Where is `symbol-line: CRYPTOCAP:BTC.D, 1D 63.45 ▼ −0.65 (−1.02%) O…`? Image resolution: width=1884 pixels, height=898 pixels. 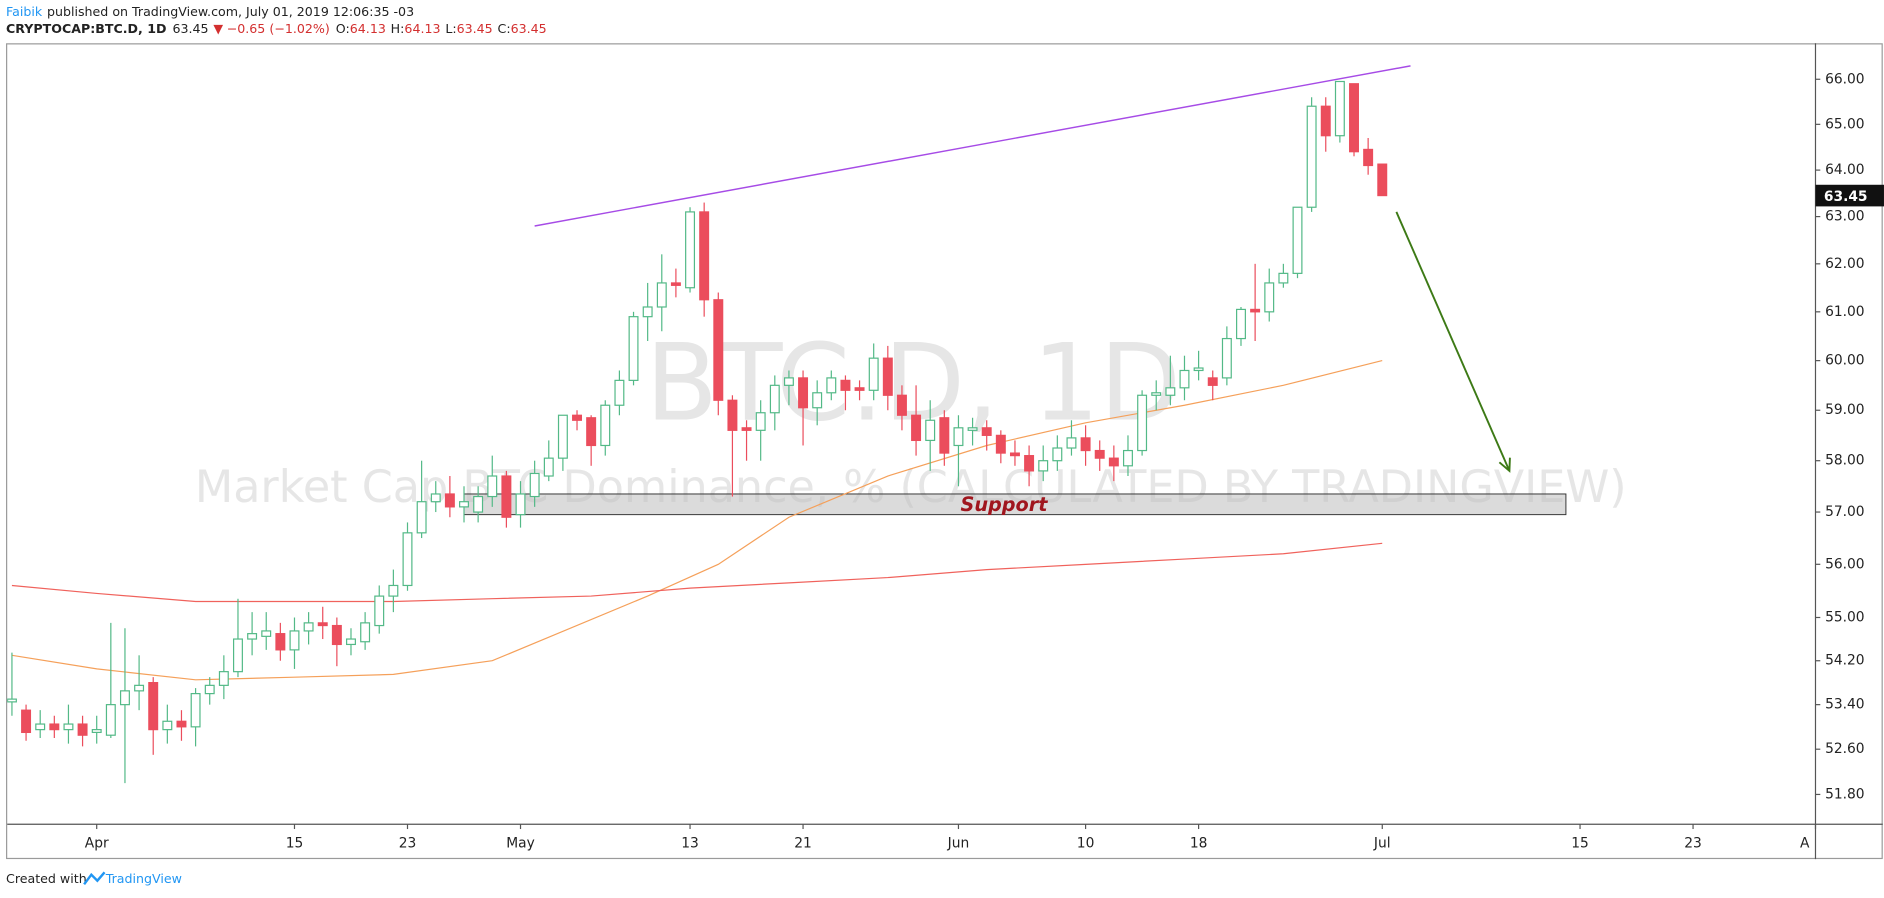
symbol-line: CRYPTOCAP:BTC.D, 1D 63.45 ▼ −0.65 (−1.02%) O… is located at coordinates (276, 27).